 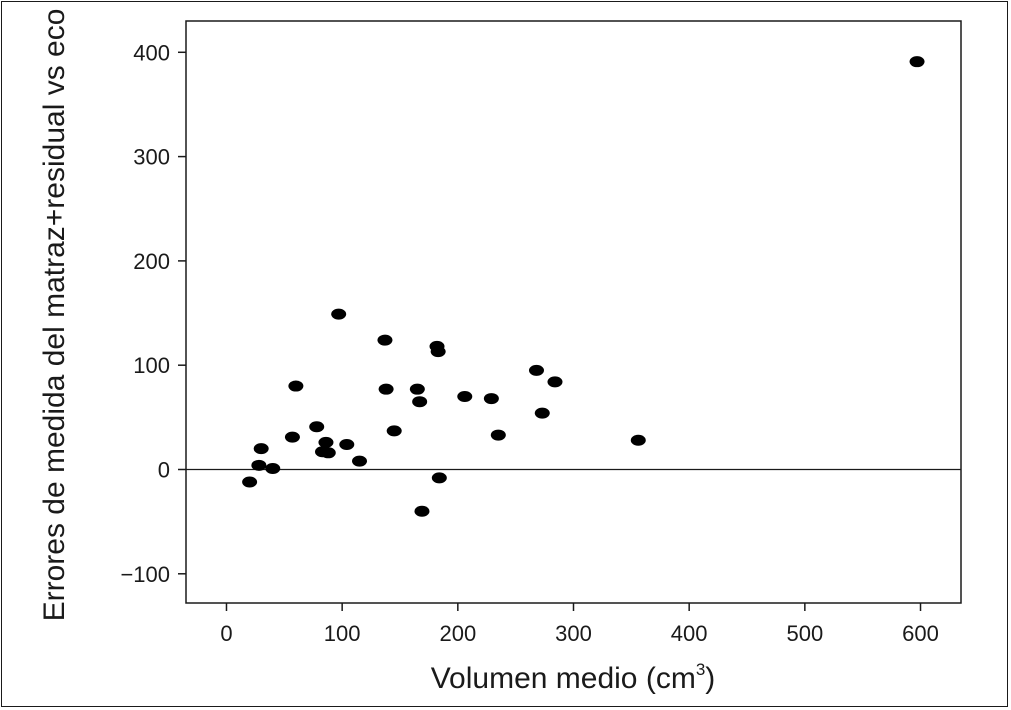 I want to click on x-tick-label: 500, so click(x=804, y=633).